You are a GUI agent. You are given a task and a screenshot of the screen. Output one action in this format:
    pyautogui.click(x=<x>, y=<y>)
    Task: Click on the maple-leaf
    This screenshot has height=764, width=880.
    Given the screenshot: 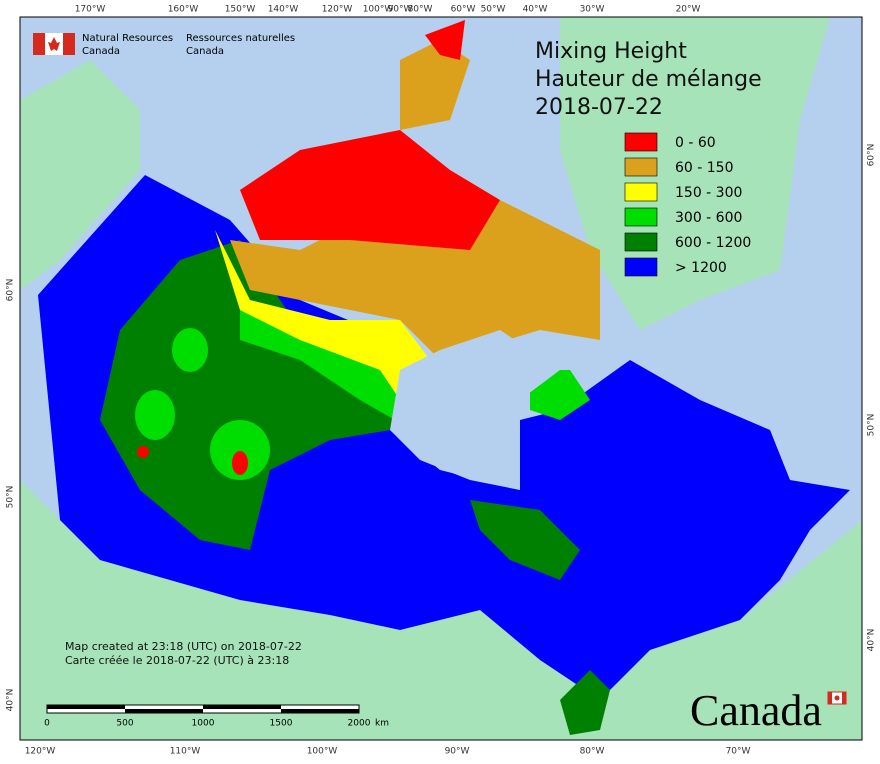 What is the action you would take?
    pyautogui.click(x=54, y=44)
    